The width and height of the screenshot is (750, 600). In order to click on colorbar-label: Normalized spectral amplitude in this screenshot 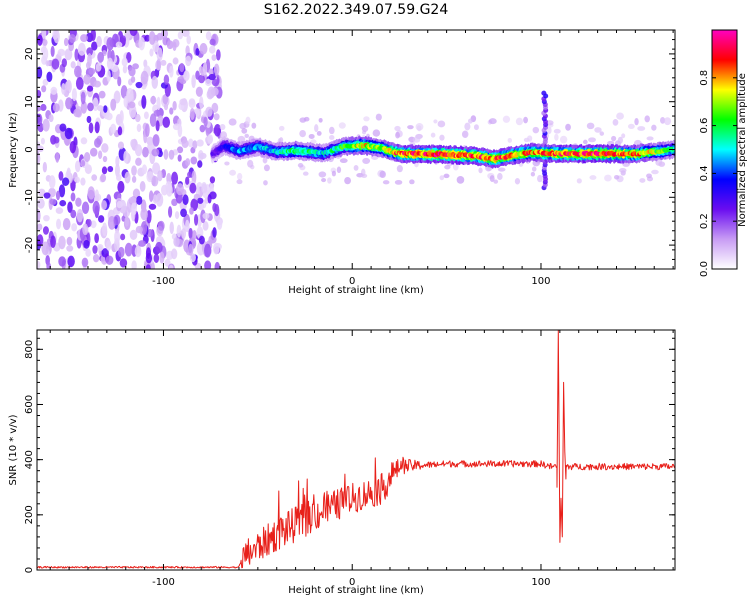, I will do `click(742, 150)`.